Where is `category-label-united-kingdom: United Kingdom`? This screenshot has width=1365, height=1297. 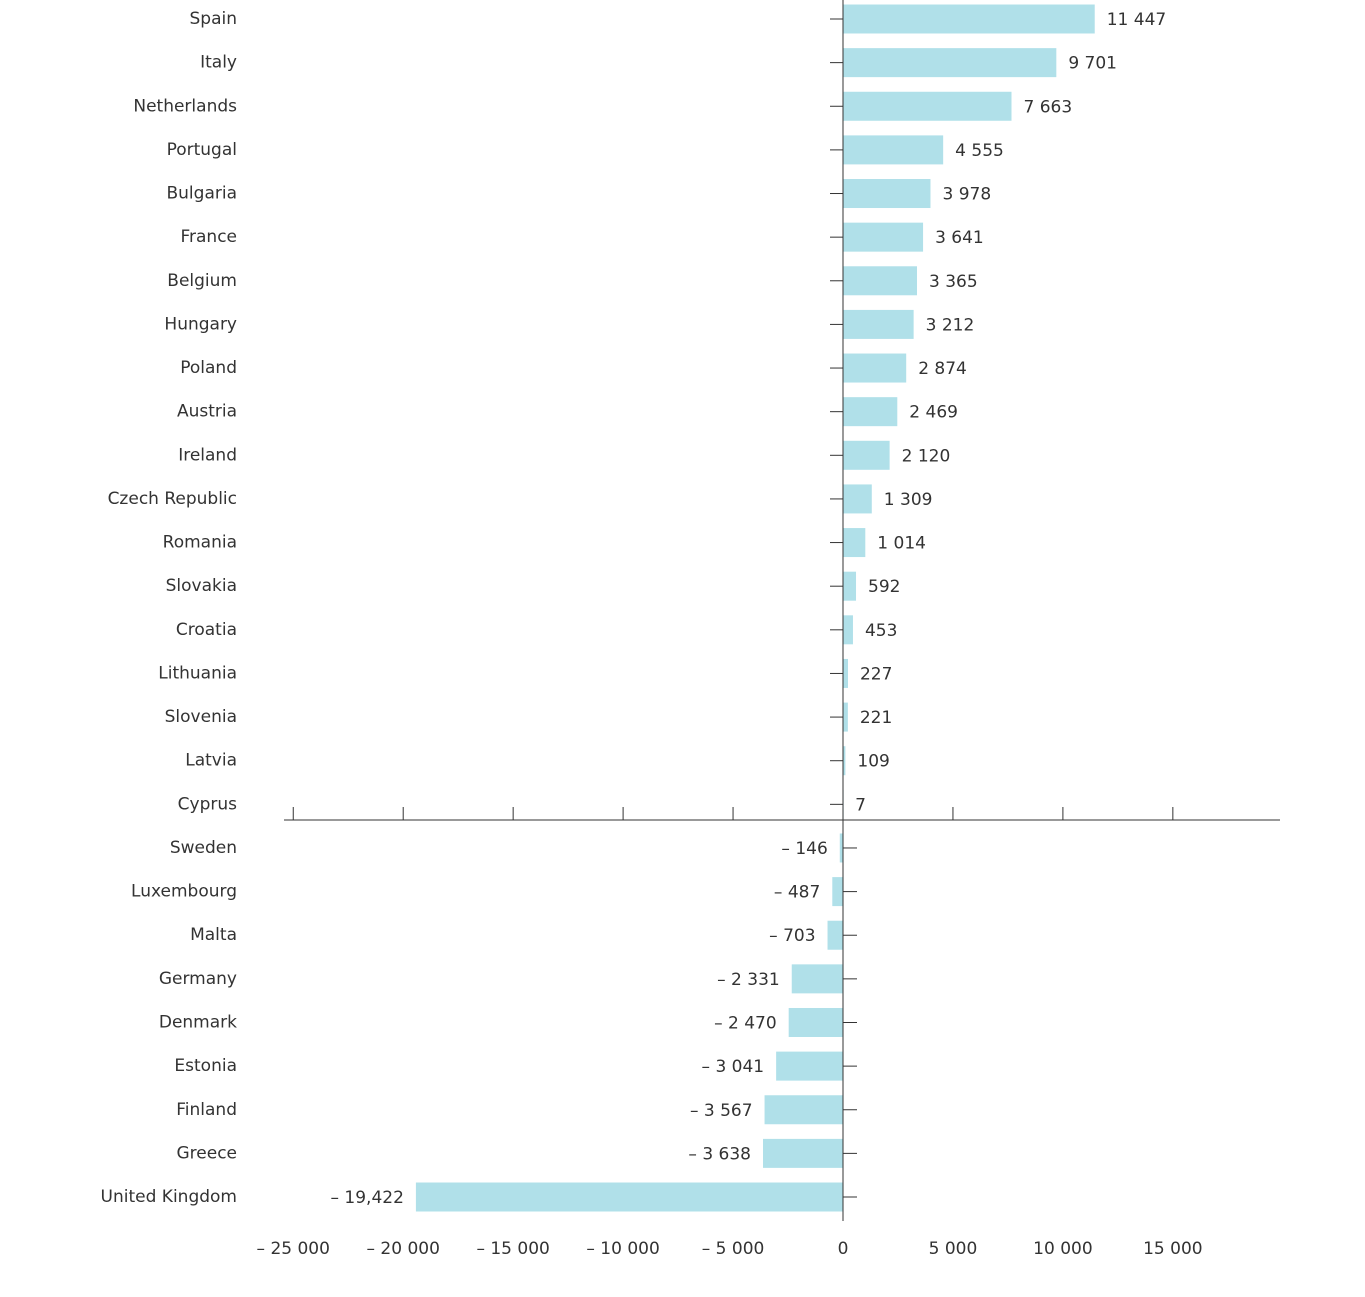 category-label-united-kingdom: United Kingdom is located at coordinates (169, 1197).